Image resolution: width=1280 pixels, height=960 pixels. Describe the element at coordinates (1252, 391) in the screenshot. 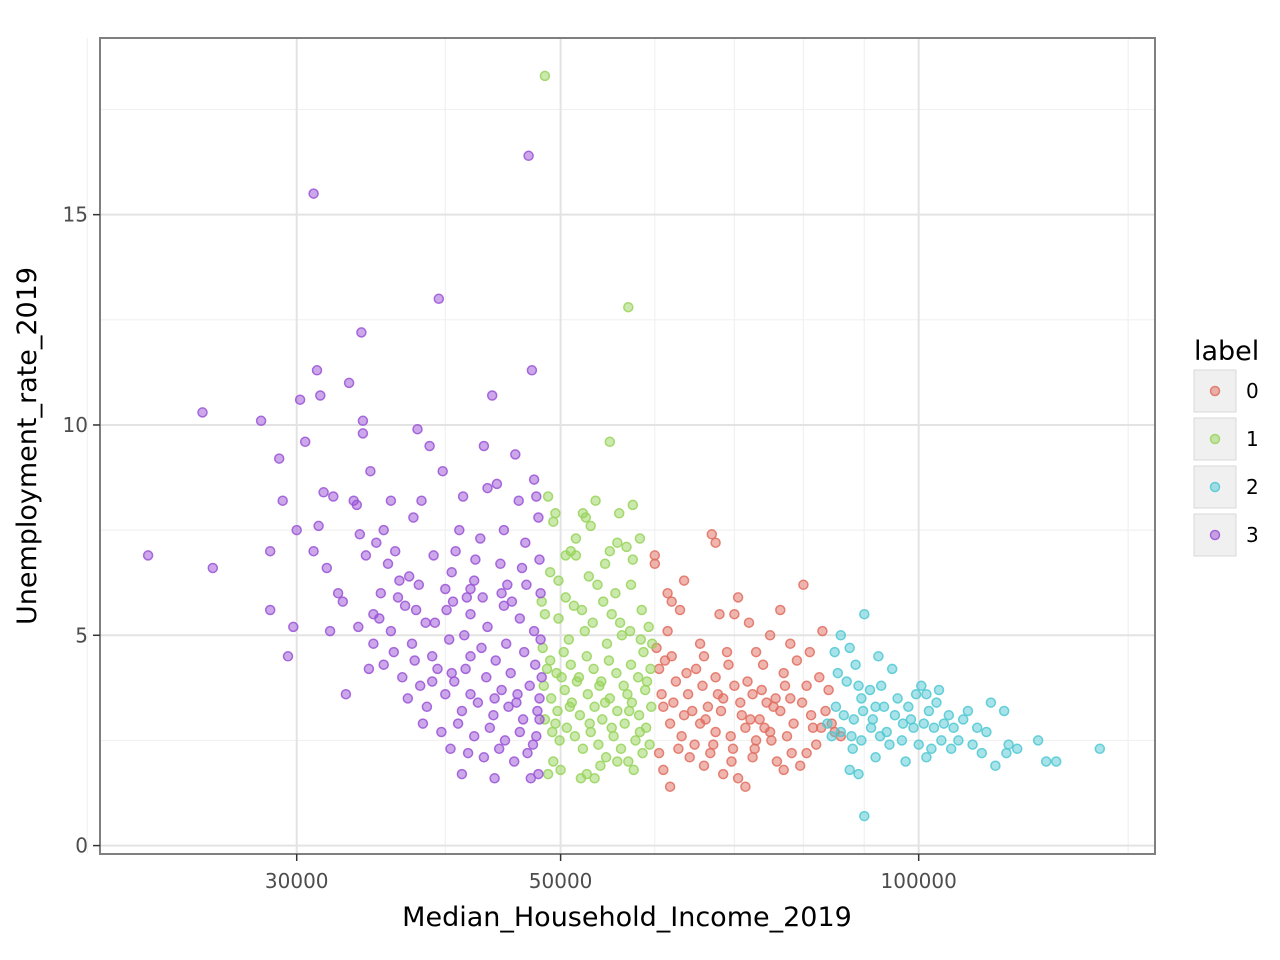

I see `legend-label: 0` at that location.